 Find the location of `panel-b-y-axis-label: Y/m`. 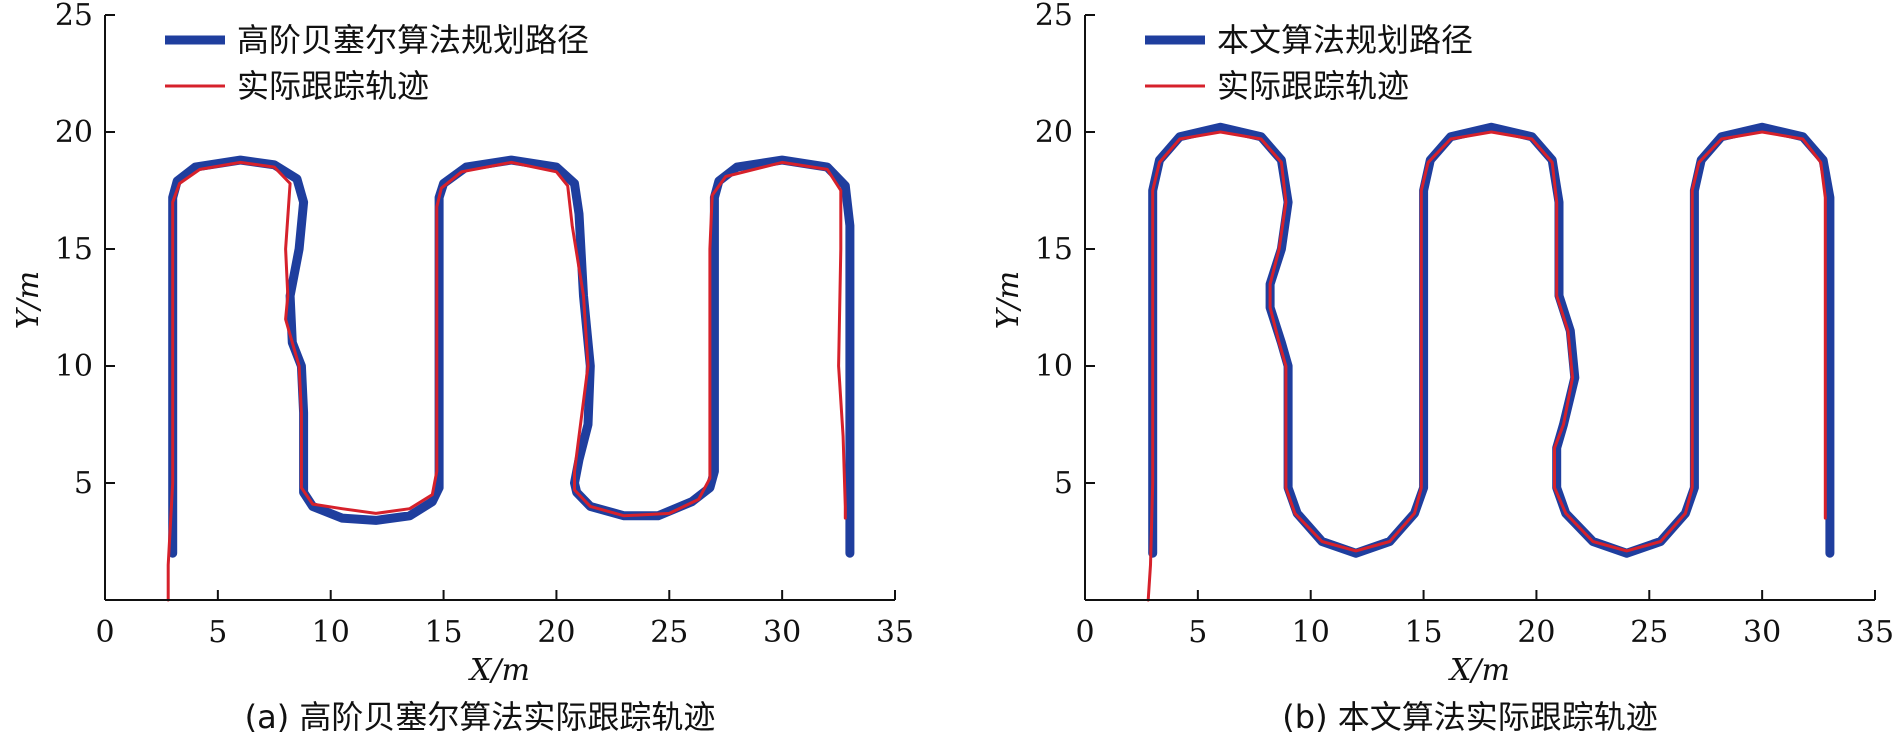

panel-b-y-axis-label: Y/m is located at coordinates (1008, 300).